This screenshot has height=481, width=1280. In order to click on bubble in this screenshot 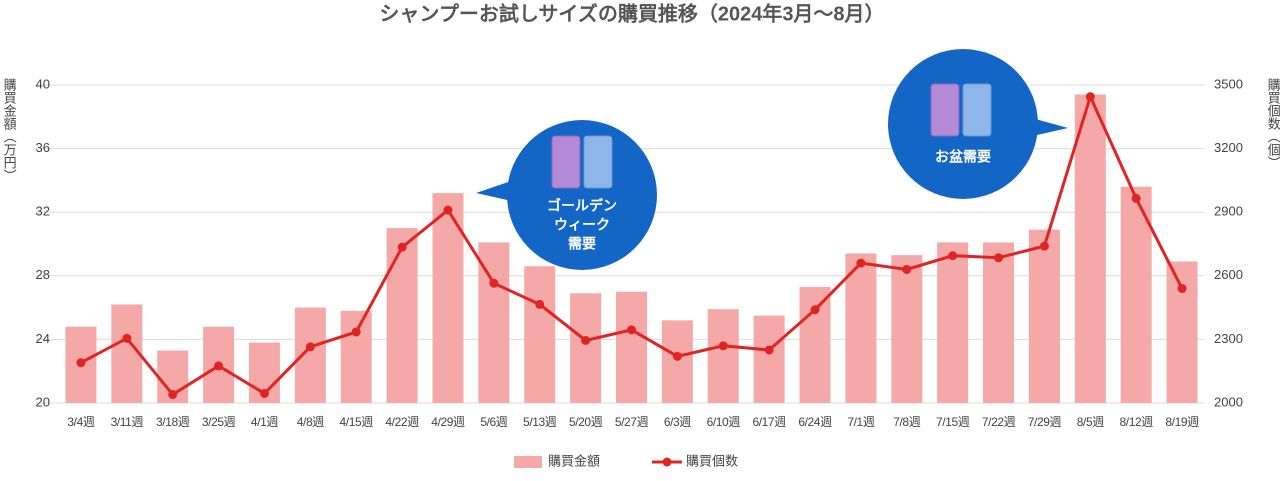, I will do `click(582, 195)`.